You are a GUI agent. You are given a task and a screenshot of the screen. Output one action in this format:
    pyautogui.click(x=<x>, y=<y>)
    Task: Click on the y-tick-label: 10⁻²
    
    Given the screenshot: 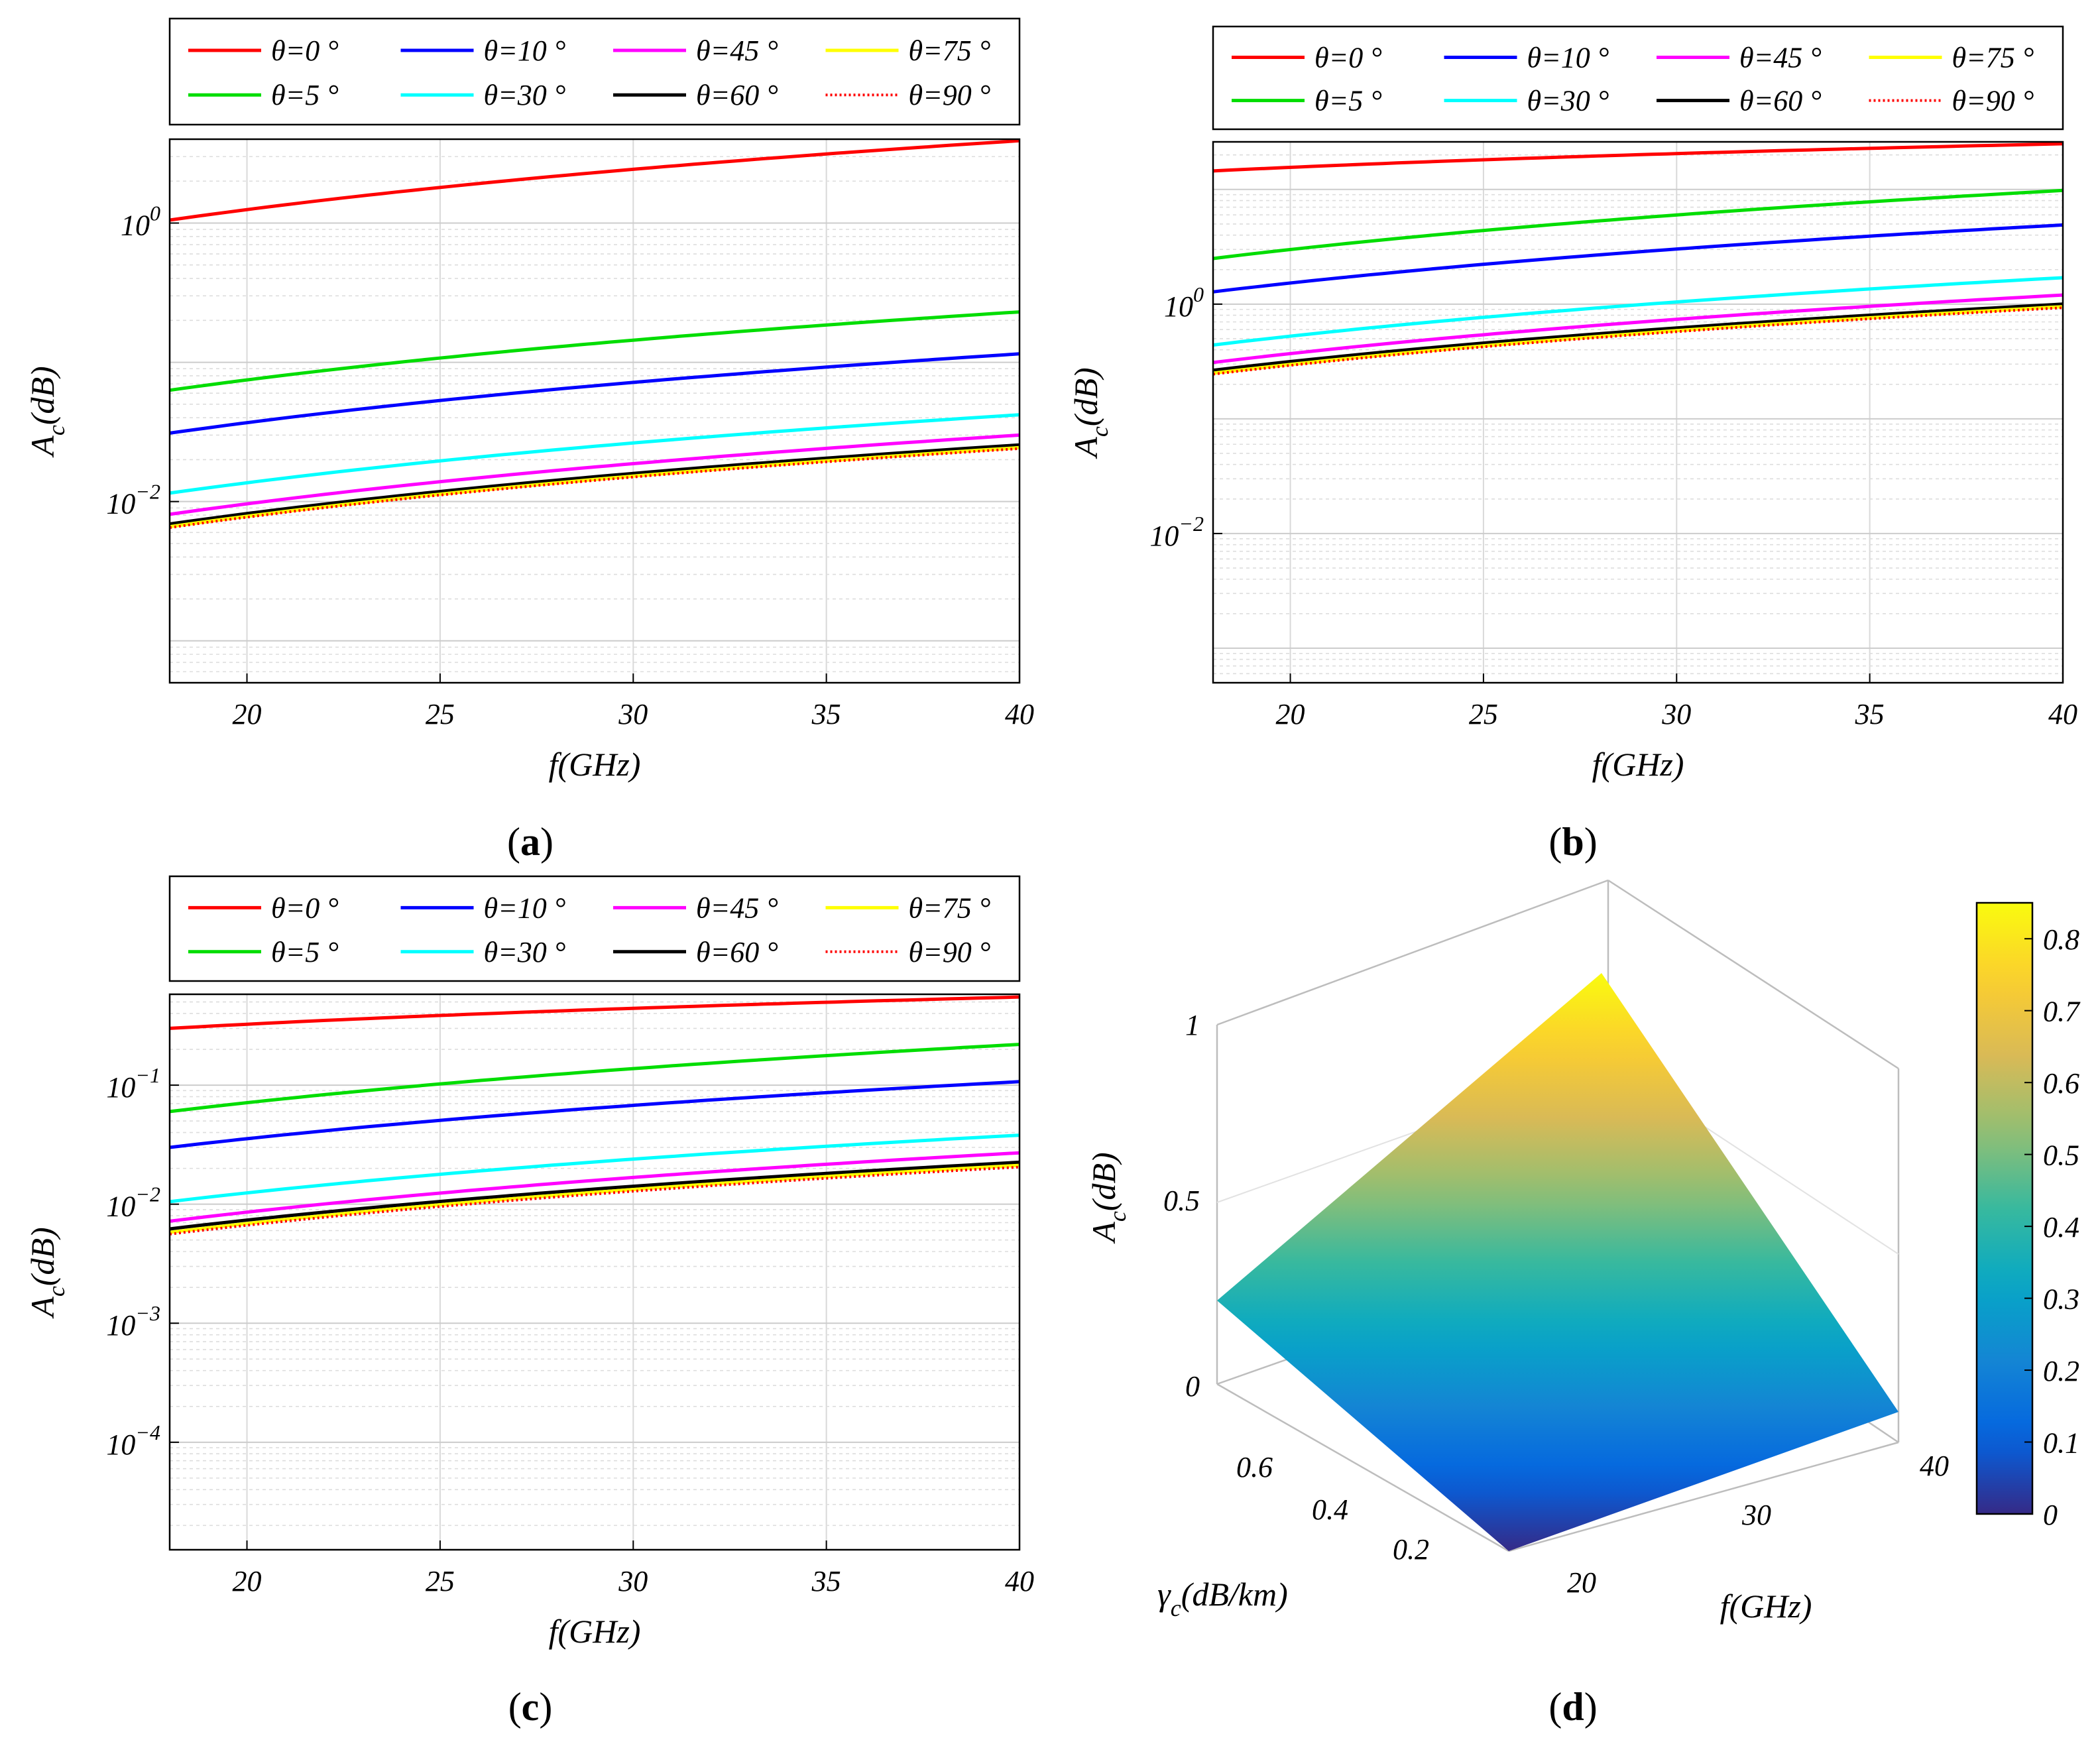 What is the action you would take?
    pyautogui.click(x=133, y=500)
    